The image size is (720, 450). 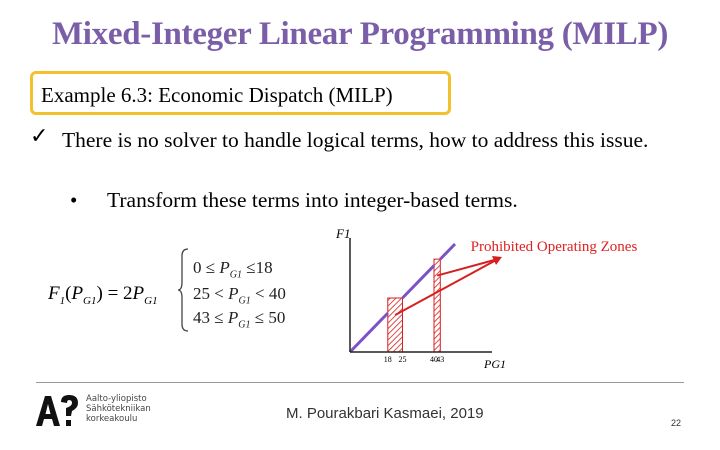 What do you see at coordinates (239, 295) in the screenshot?
I see `case-line-2: 25 < PG1 < 40` at bounding box center [239, 295].